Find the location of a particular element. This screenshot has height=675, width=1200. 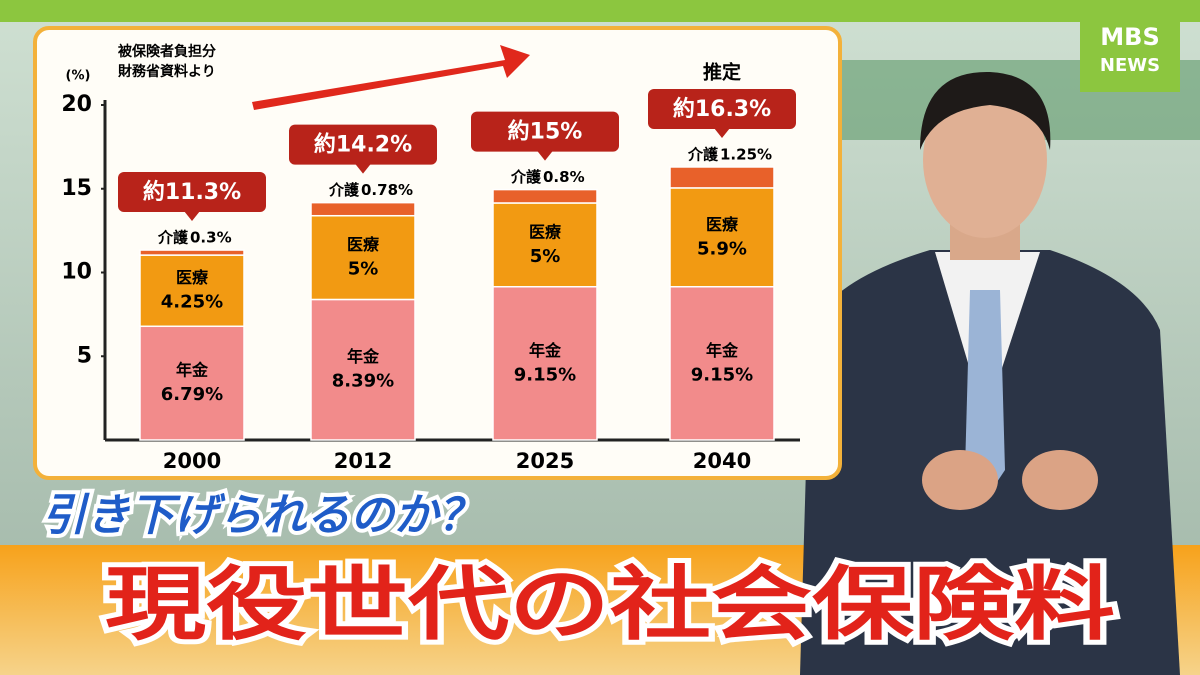

segment-label: 6.79% is located at coordinates (192, 394).